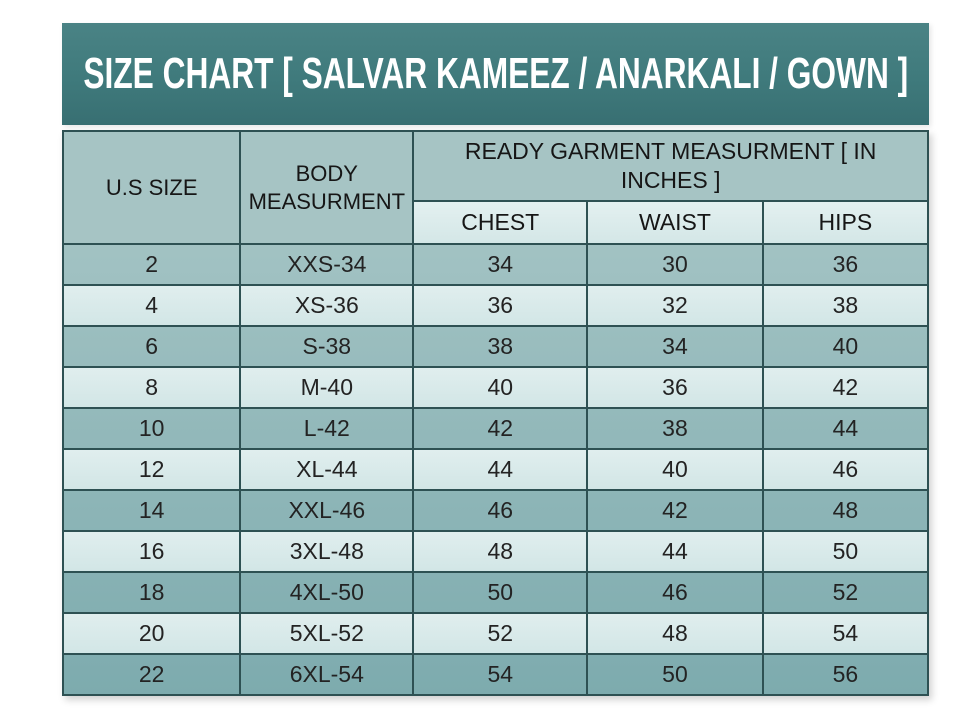 The width and height of the screenshot is (960, 720). I want to click on table-cell: 30, so click(675, 264).